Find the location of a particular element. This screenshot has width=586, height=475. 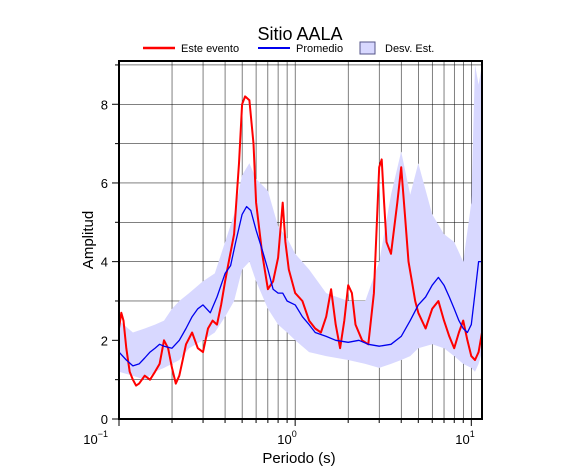

legend-mean-label: Promedio is located at coordinates (319, 49).